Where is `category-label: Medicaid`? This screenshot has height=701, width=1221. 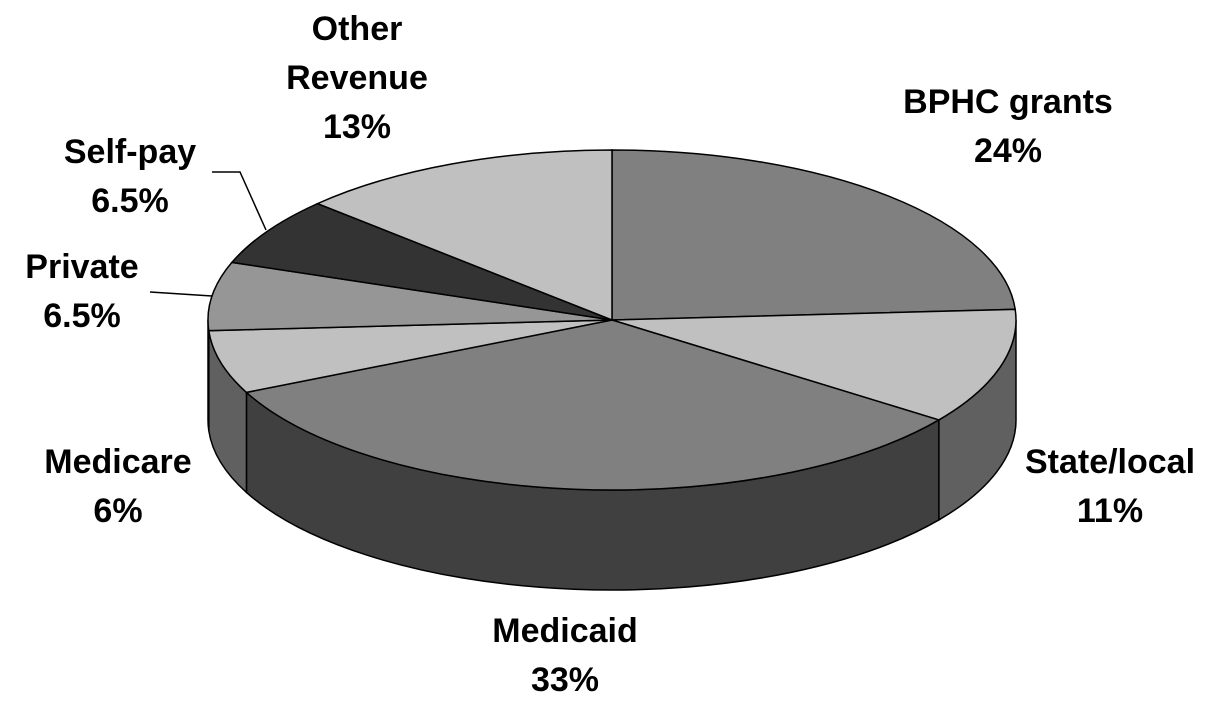
category-label: Medicaid is located at coordinates (565, 631).